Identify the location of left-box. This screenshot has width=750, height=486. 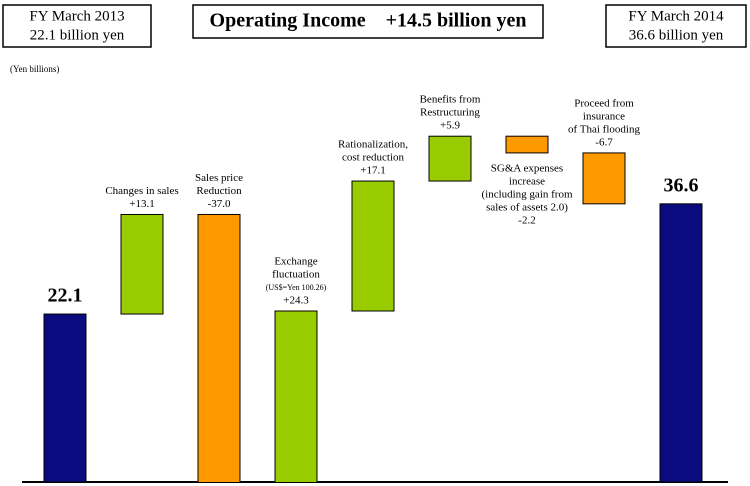
(77, 26).